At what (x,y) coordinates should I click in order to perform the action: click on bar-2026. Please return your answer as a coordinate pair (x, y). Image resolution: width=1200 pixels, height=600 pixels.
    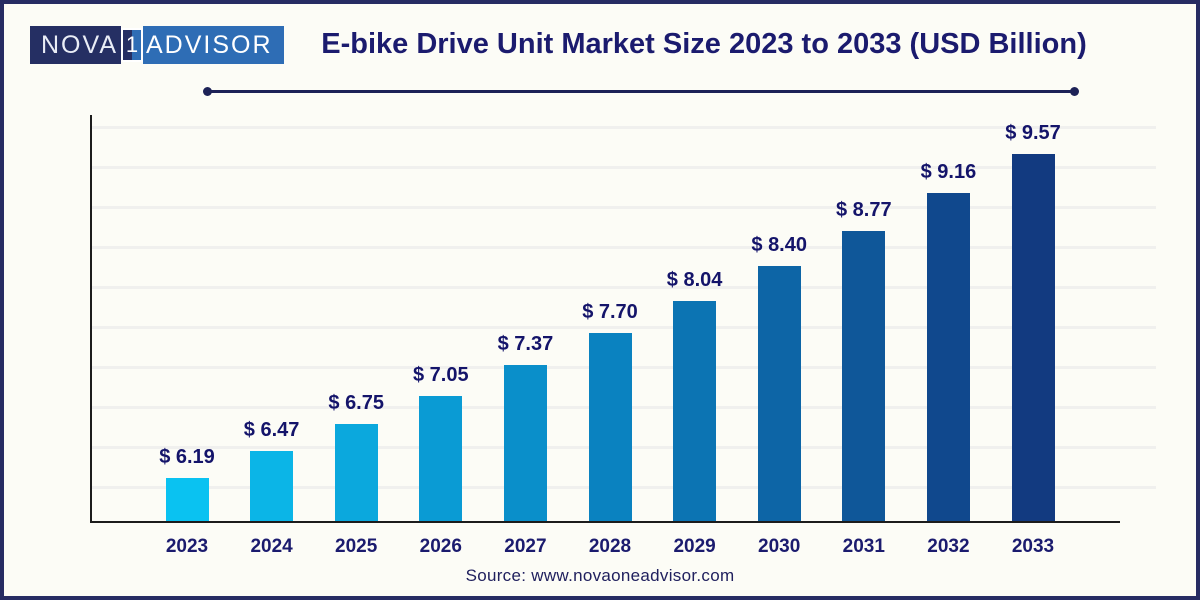
    Looking at the image, I should click on (441, 458).